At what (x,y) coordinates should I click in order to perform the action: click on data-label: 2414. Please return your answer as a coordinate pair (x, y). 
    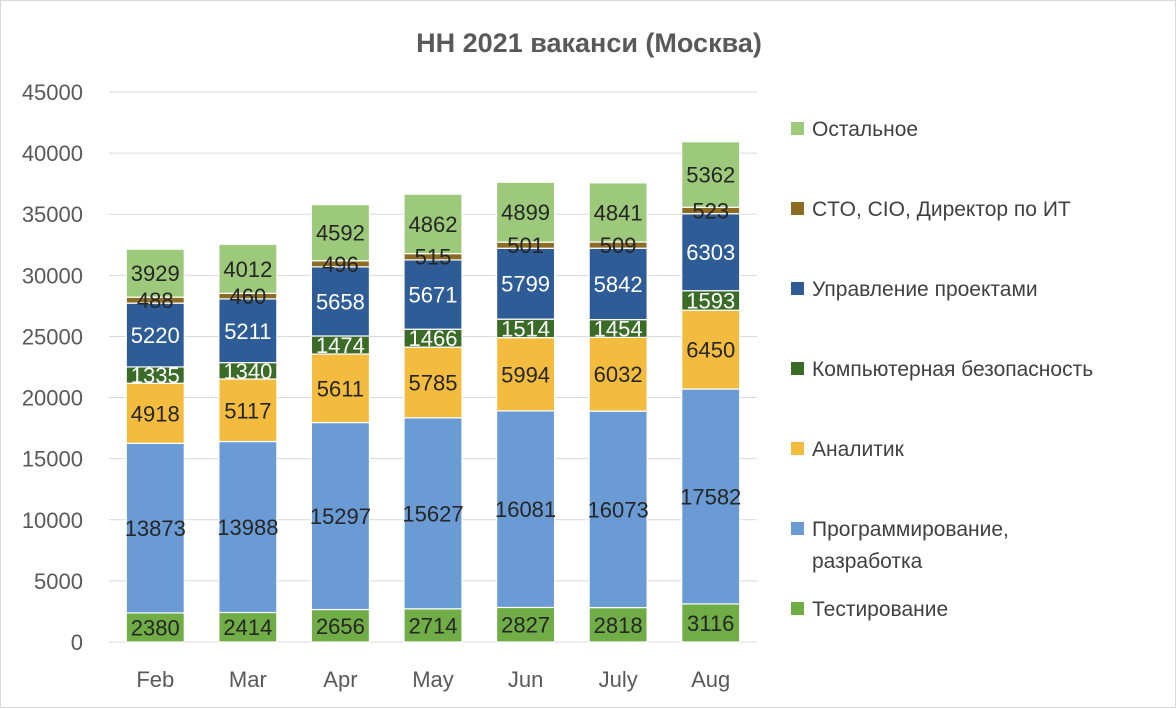
    Looking at the image, I should click on (247, 627).